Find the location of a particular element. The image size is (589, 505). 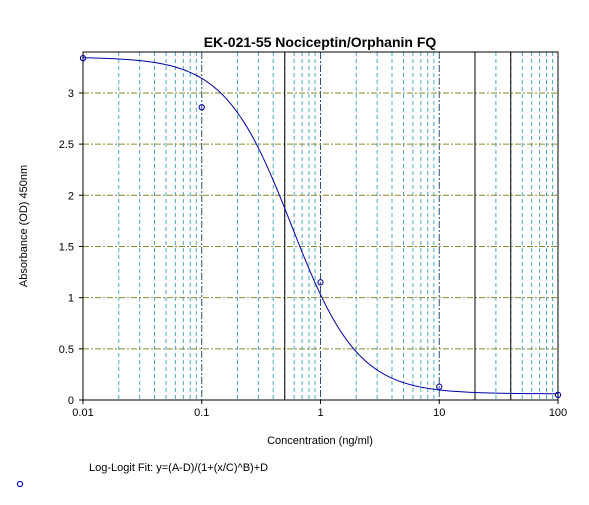

x-tick-label: 10 is located at coordinates (439, 413).